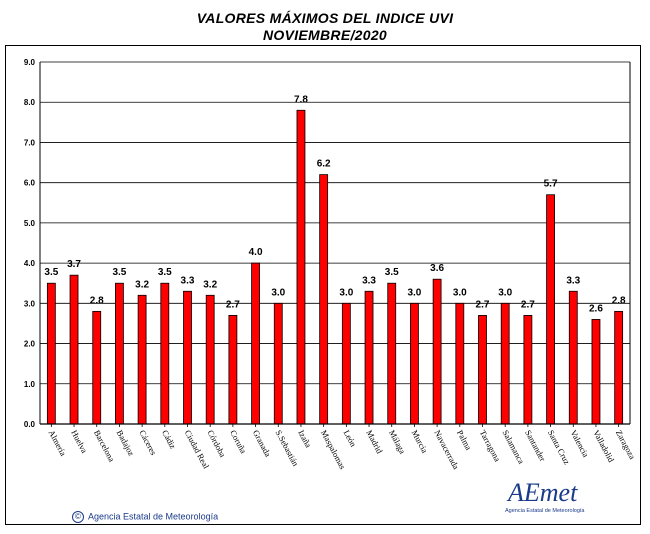  What do you see at coordinates (74, 264) in the screenshot?
I see `data-label: 3.7` at bounding box center [74, 264].